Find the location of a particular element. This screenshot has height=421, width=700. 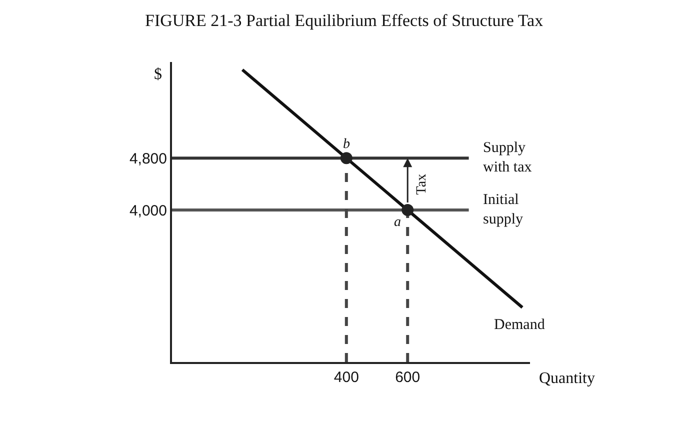

annotation: Tax is located at coordinates (422, 184).